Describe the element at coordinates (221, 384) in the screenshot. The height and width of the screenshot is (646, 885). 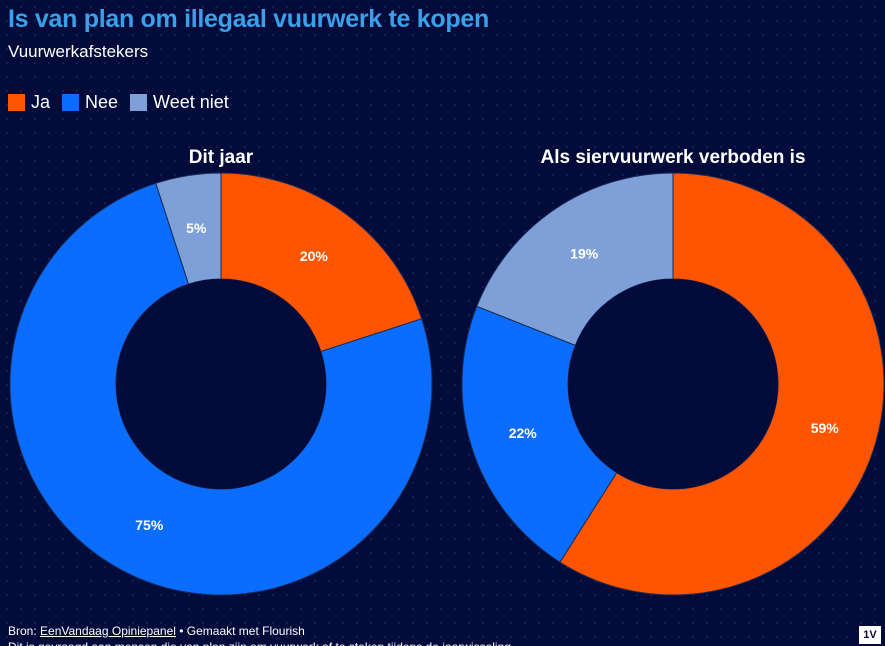
I see `donut-hole-dit-jaar` at that location.